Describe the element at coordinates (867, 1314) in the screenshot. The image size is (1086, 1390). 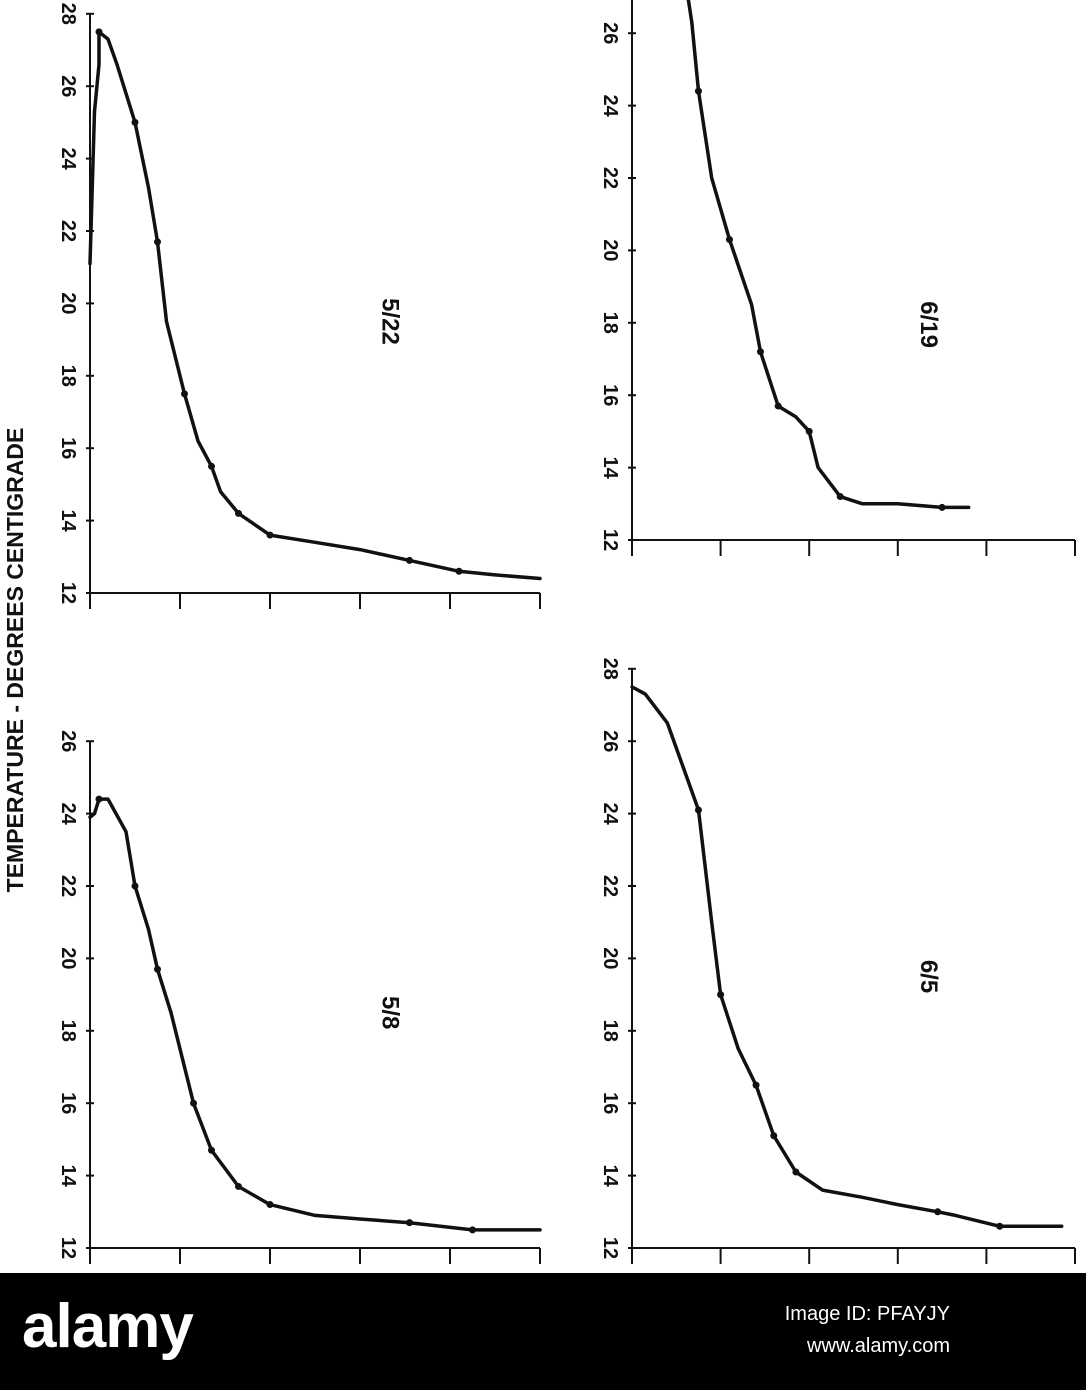
I see `image-id-text: Image ID: PFAYJY` at that location.